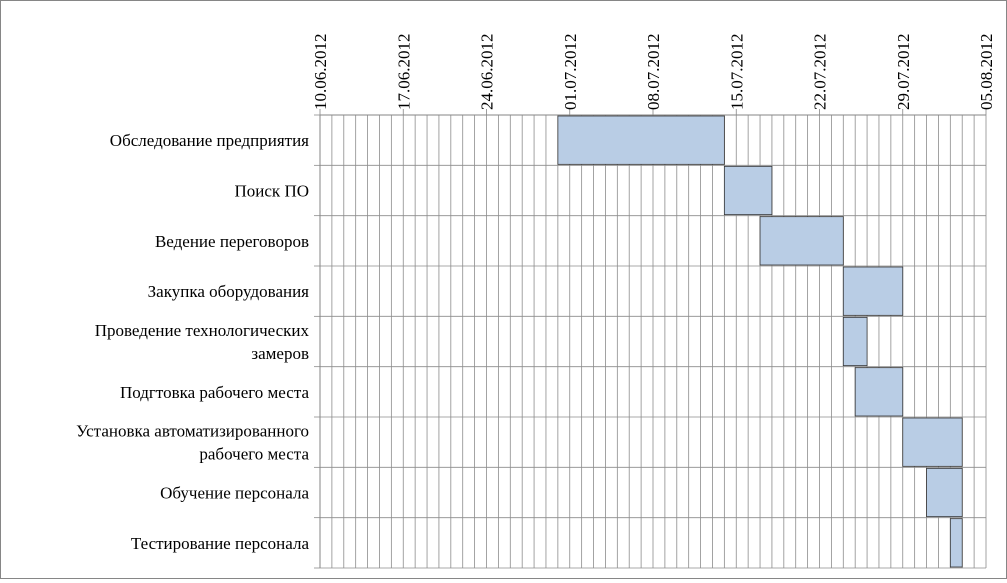 The image size is (1007, 583). I want to click on task-label: Обследование предприятия, so click(209, 140).